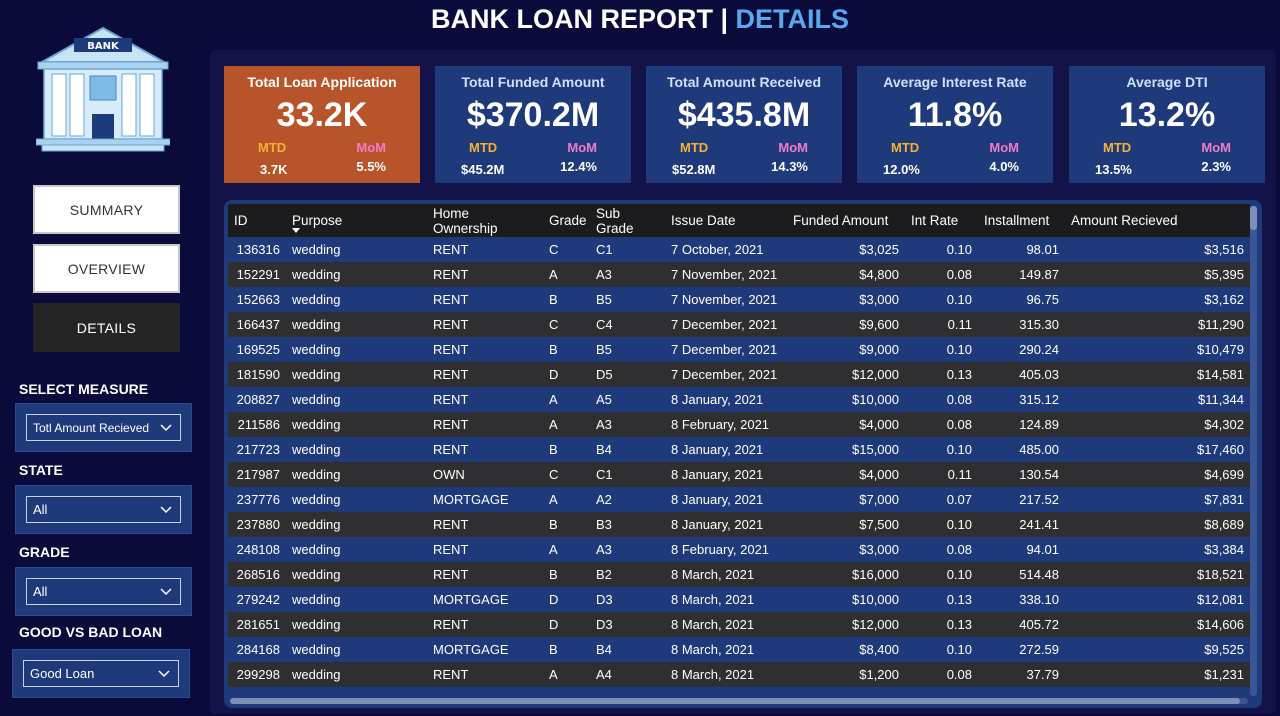 The height and width of the screenshot is (716, 1280). I want to click on table-cell: D, so click(566, 374).